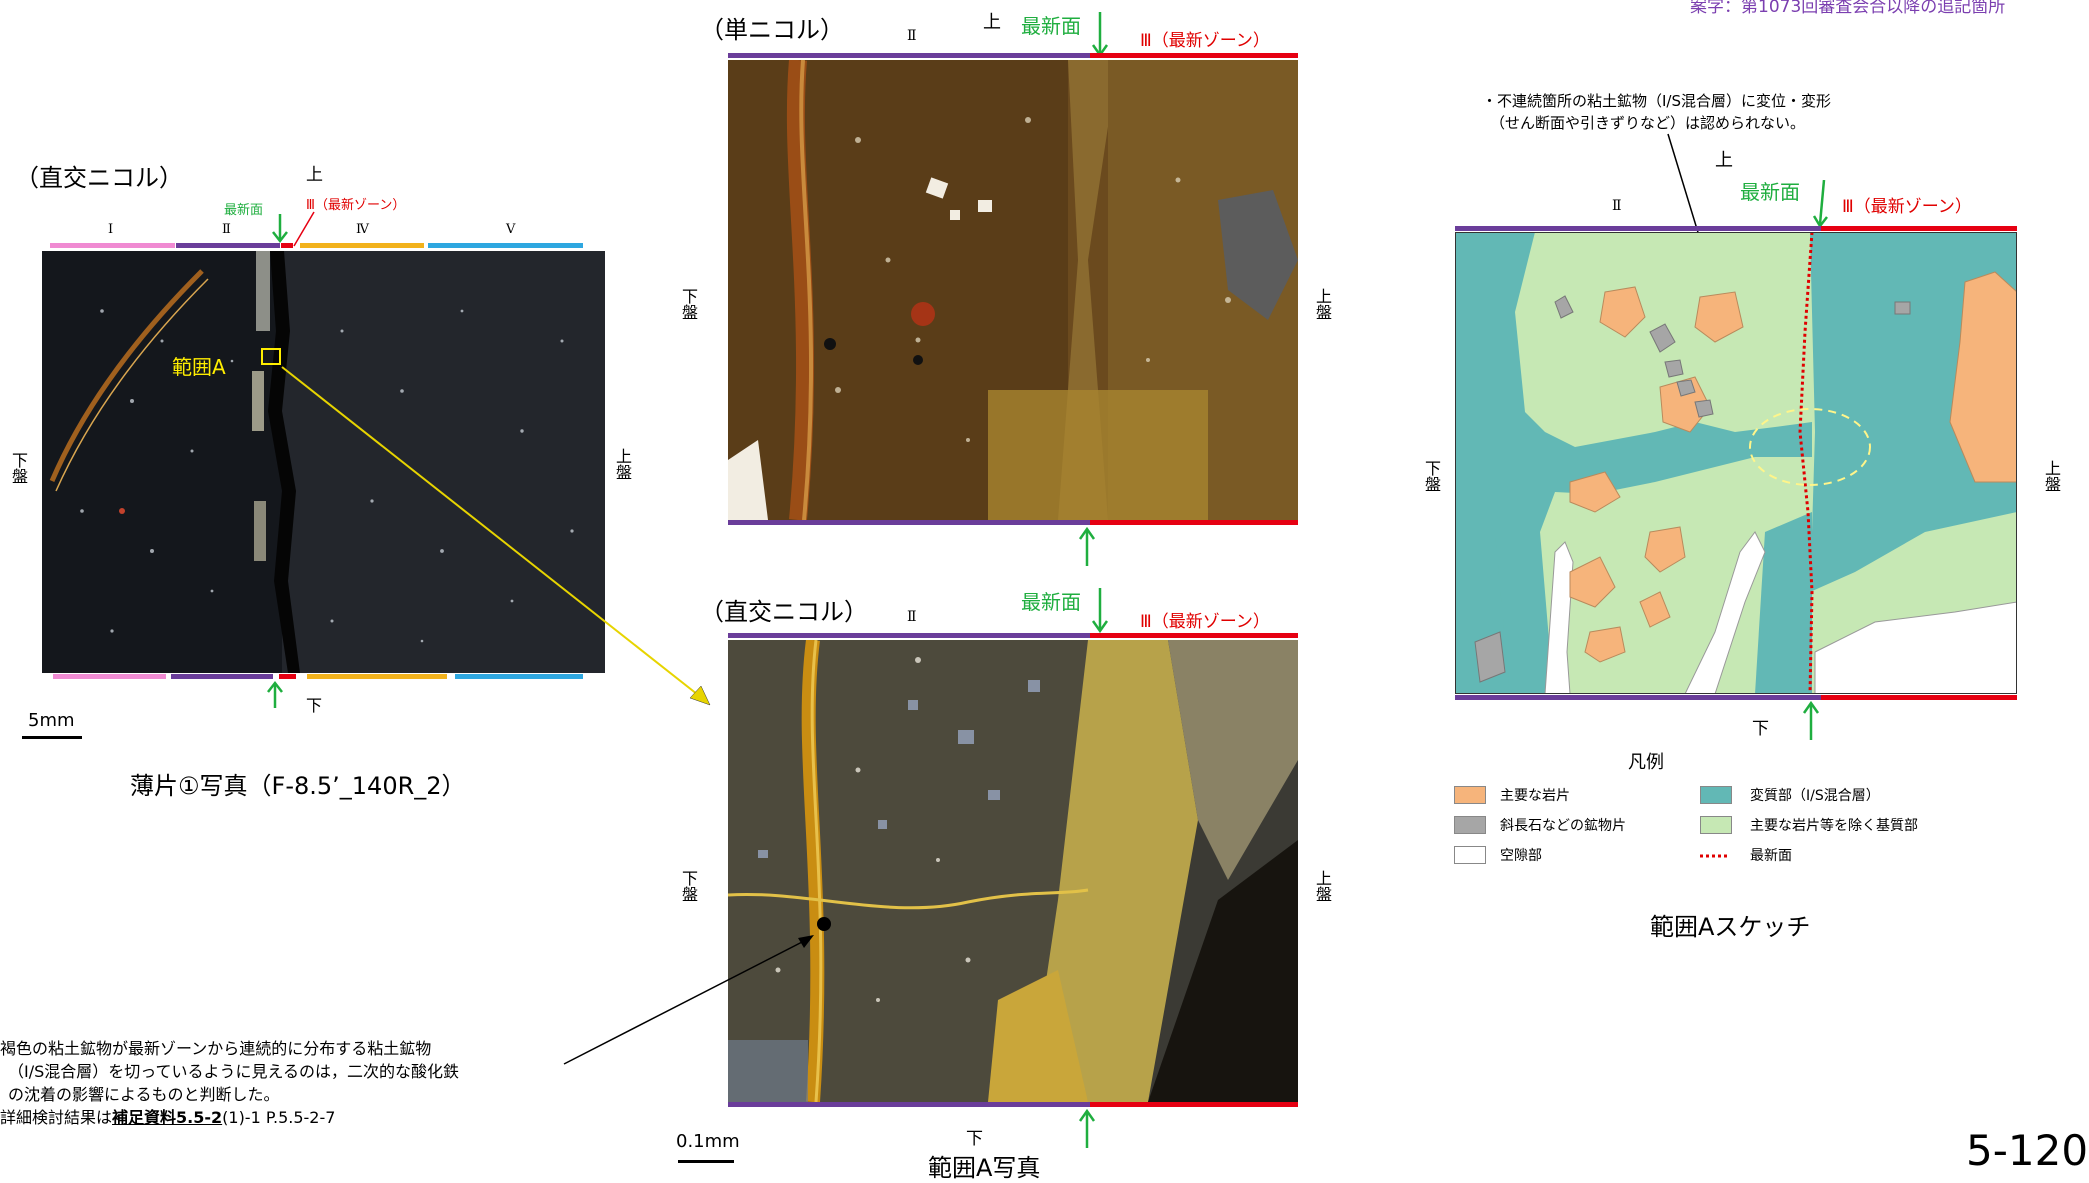  Describe the element at coordinates (356, 205) in the screenshot. I see `left-zone3-label: Ⅲ（最新ゾーン）` at that location.